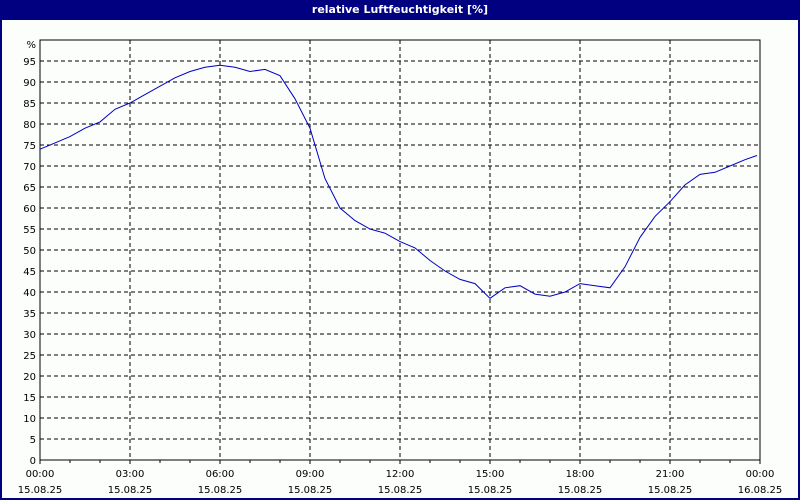  Describe the element at coordinates (29, 272) in the screenshot. I see `y-tick-label: 45` at that location.